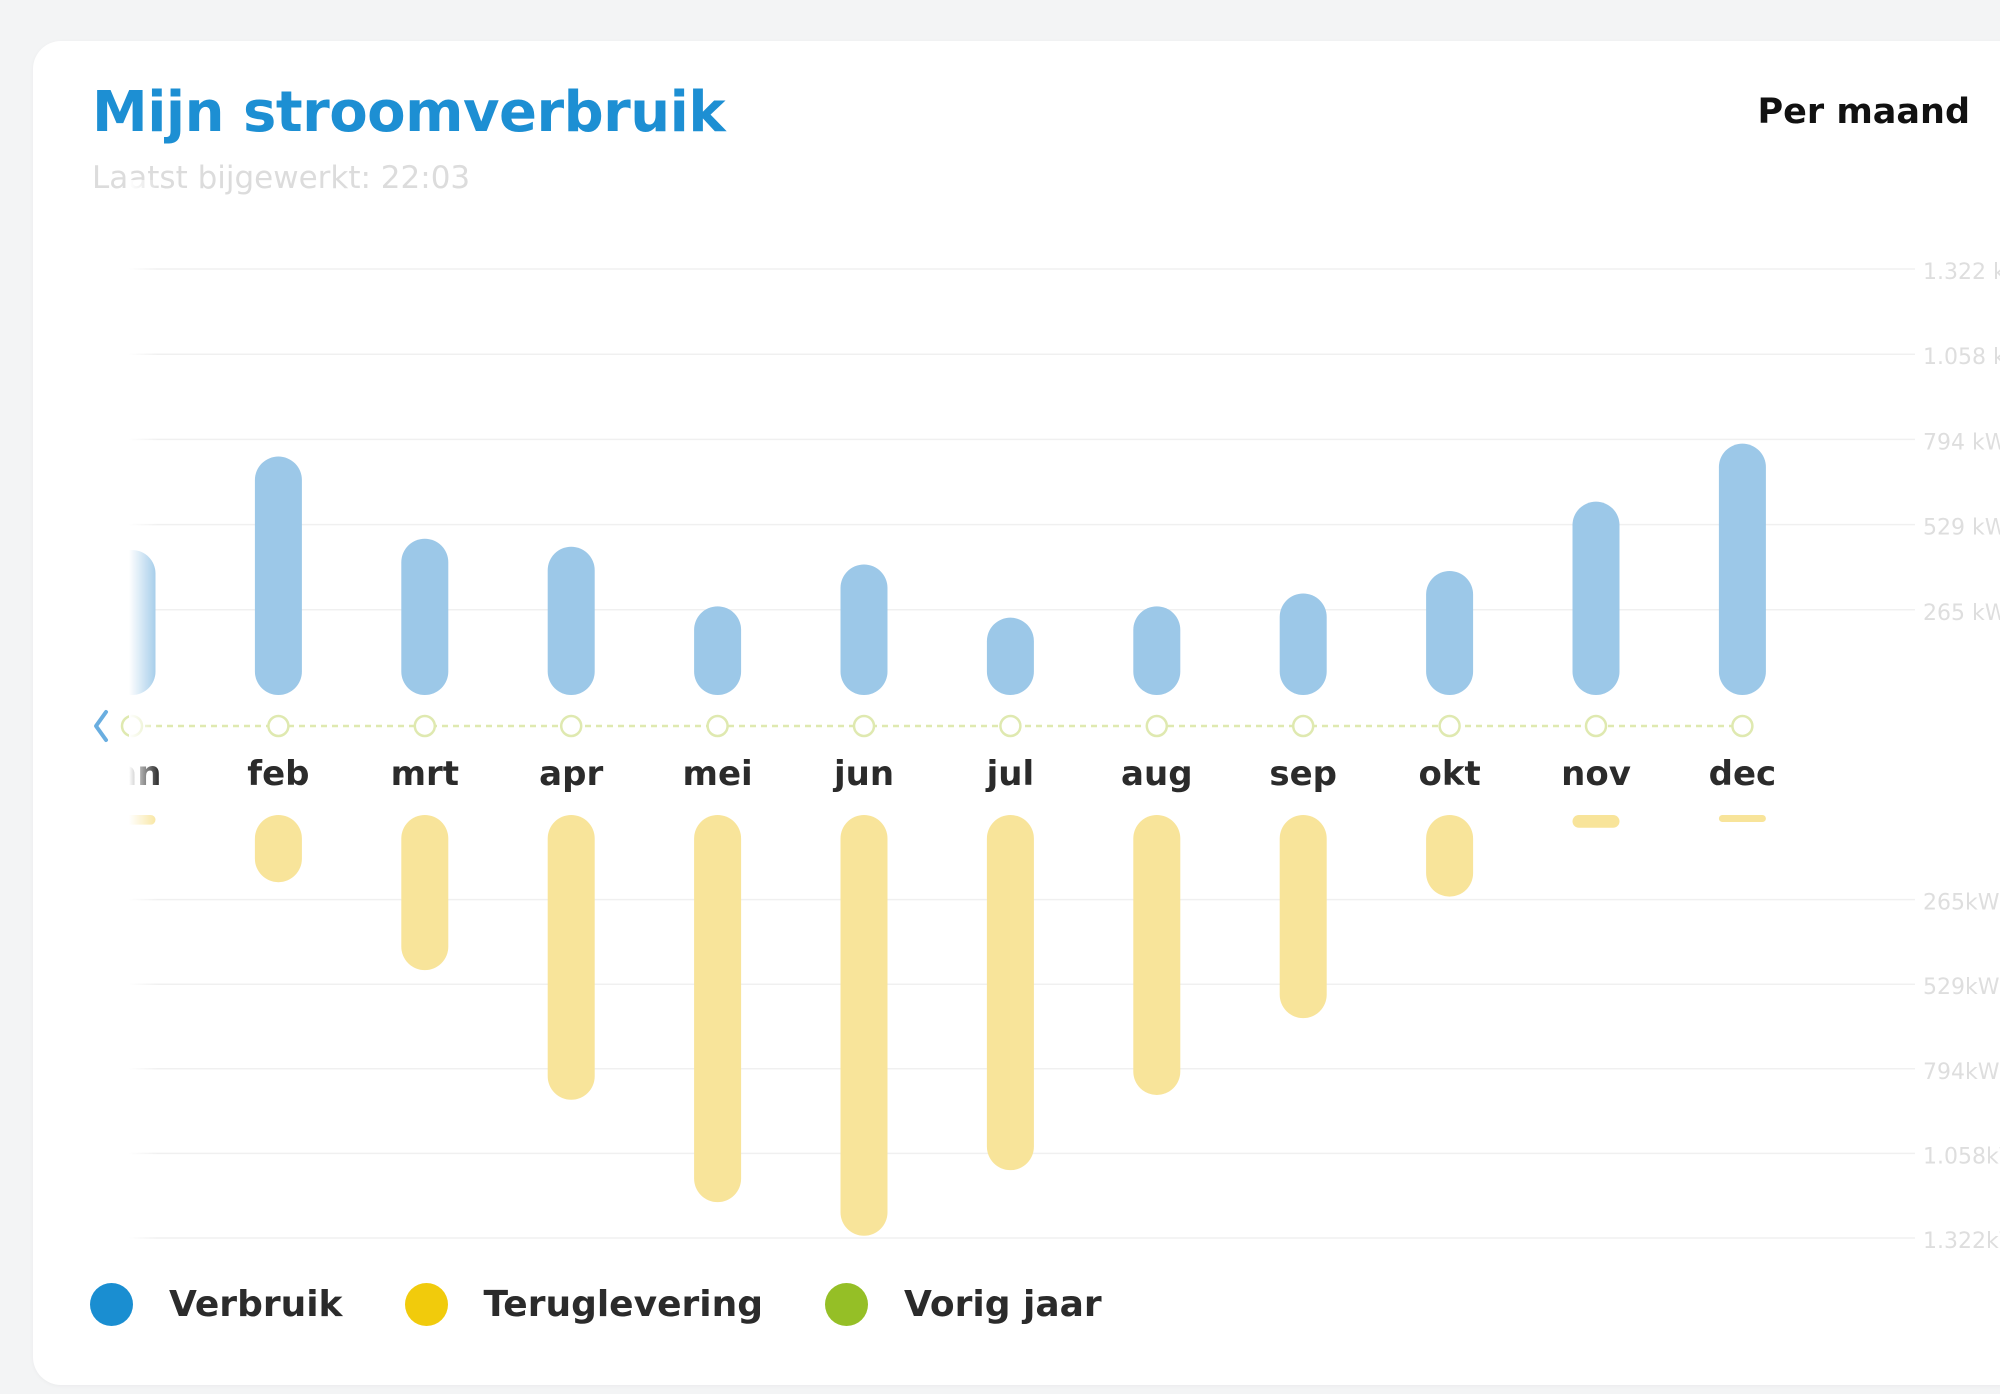 This screenshot has width=2000, height=1394. What do you see at coordinates (1961, 903) in the screenshot?
I see `y-tick-label: 265kWh` at bounding box center [1961, 903].